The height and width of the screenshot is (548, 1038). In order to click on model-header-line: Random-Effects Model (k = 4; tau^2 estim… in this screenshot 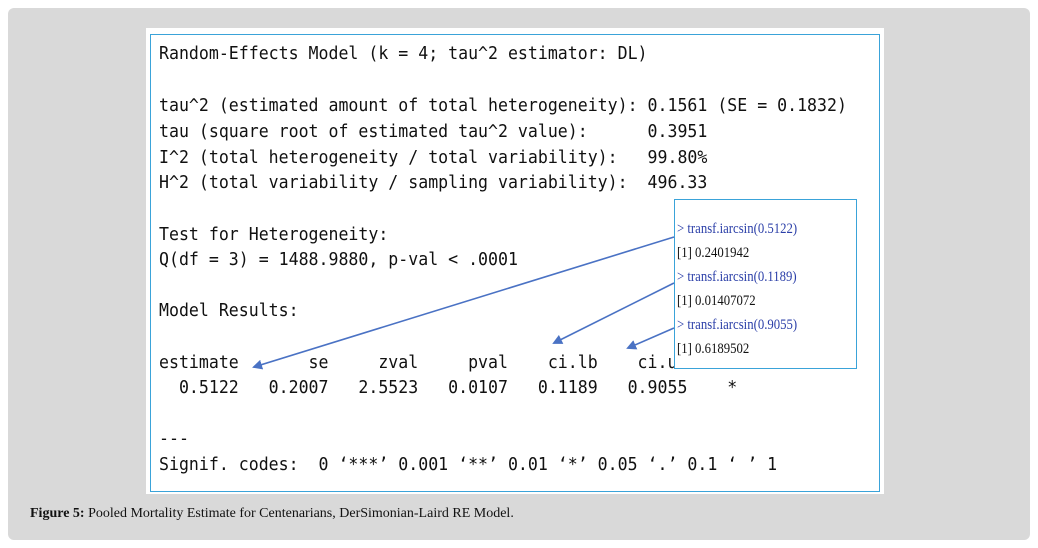, I will do `click(403, 53)`.